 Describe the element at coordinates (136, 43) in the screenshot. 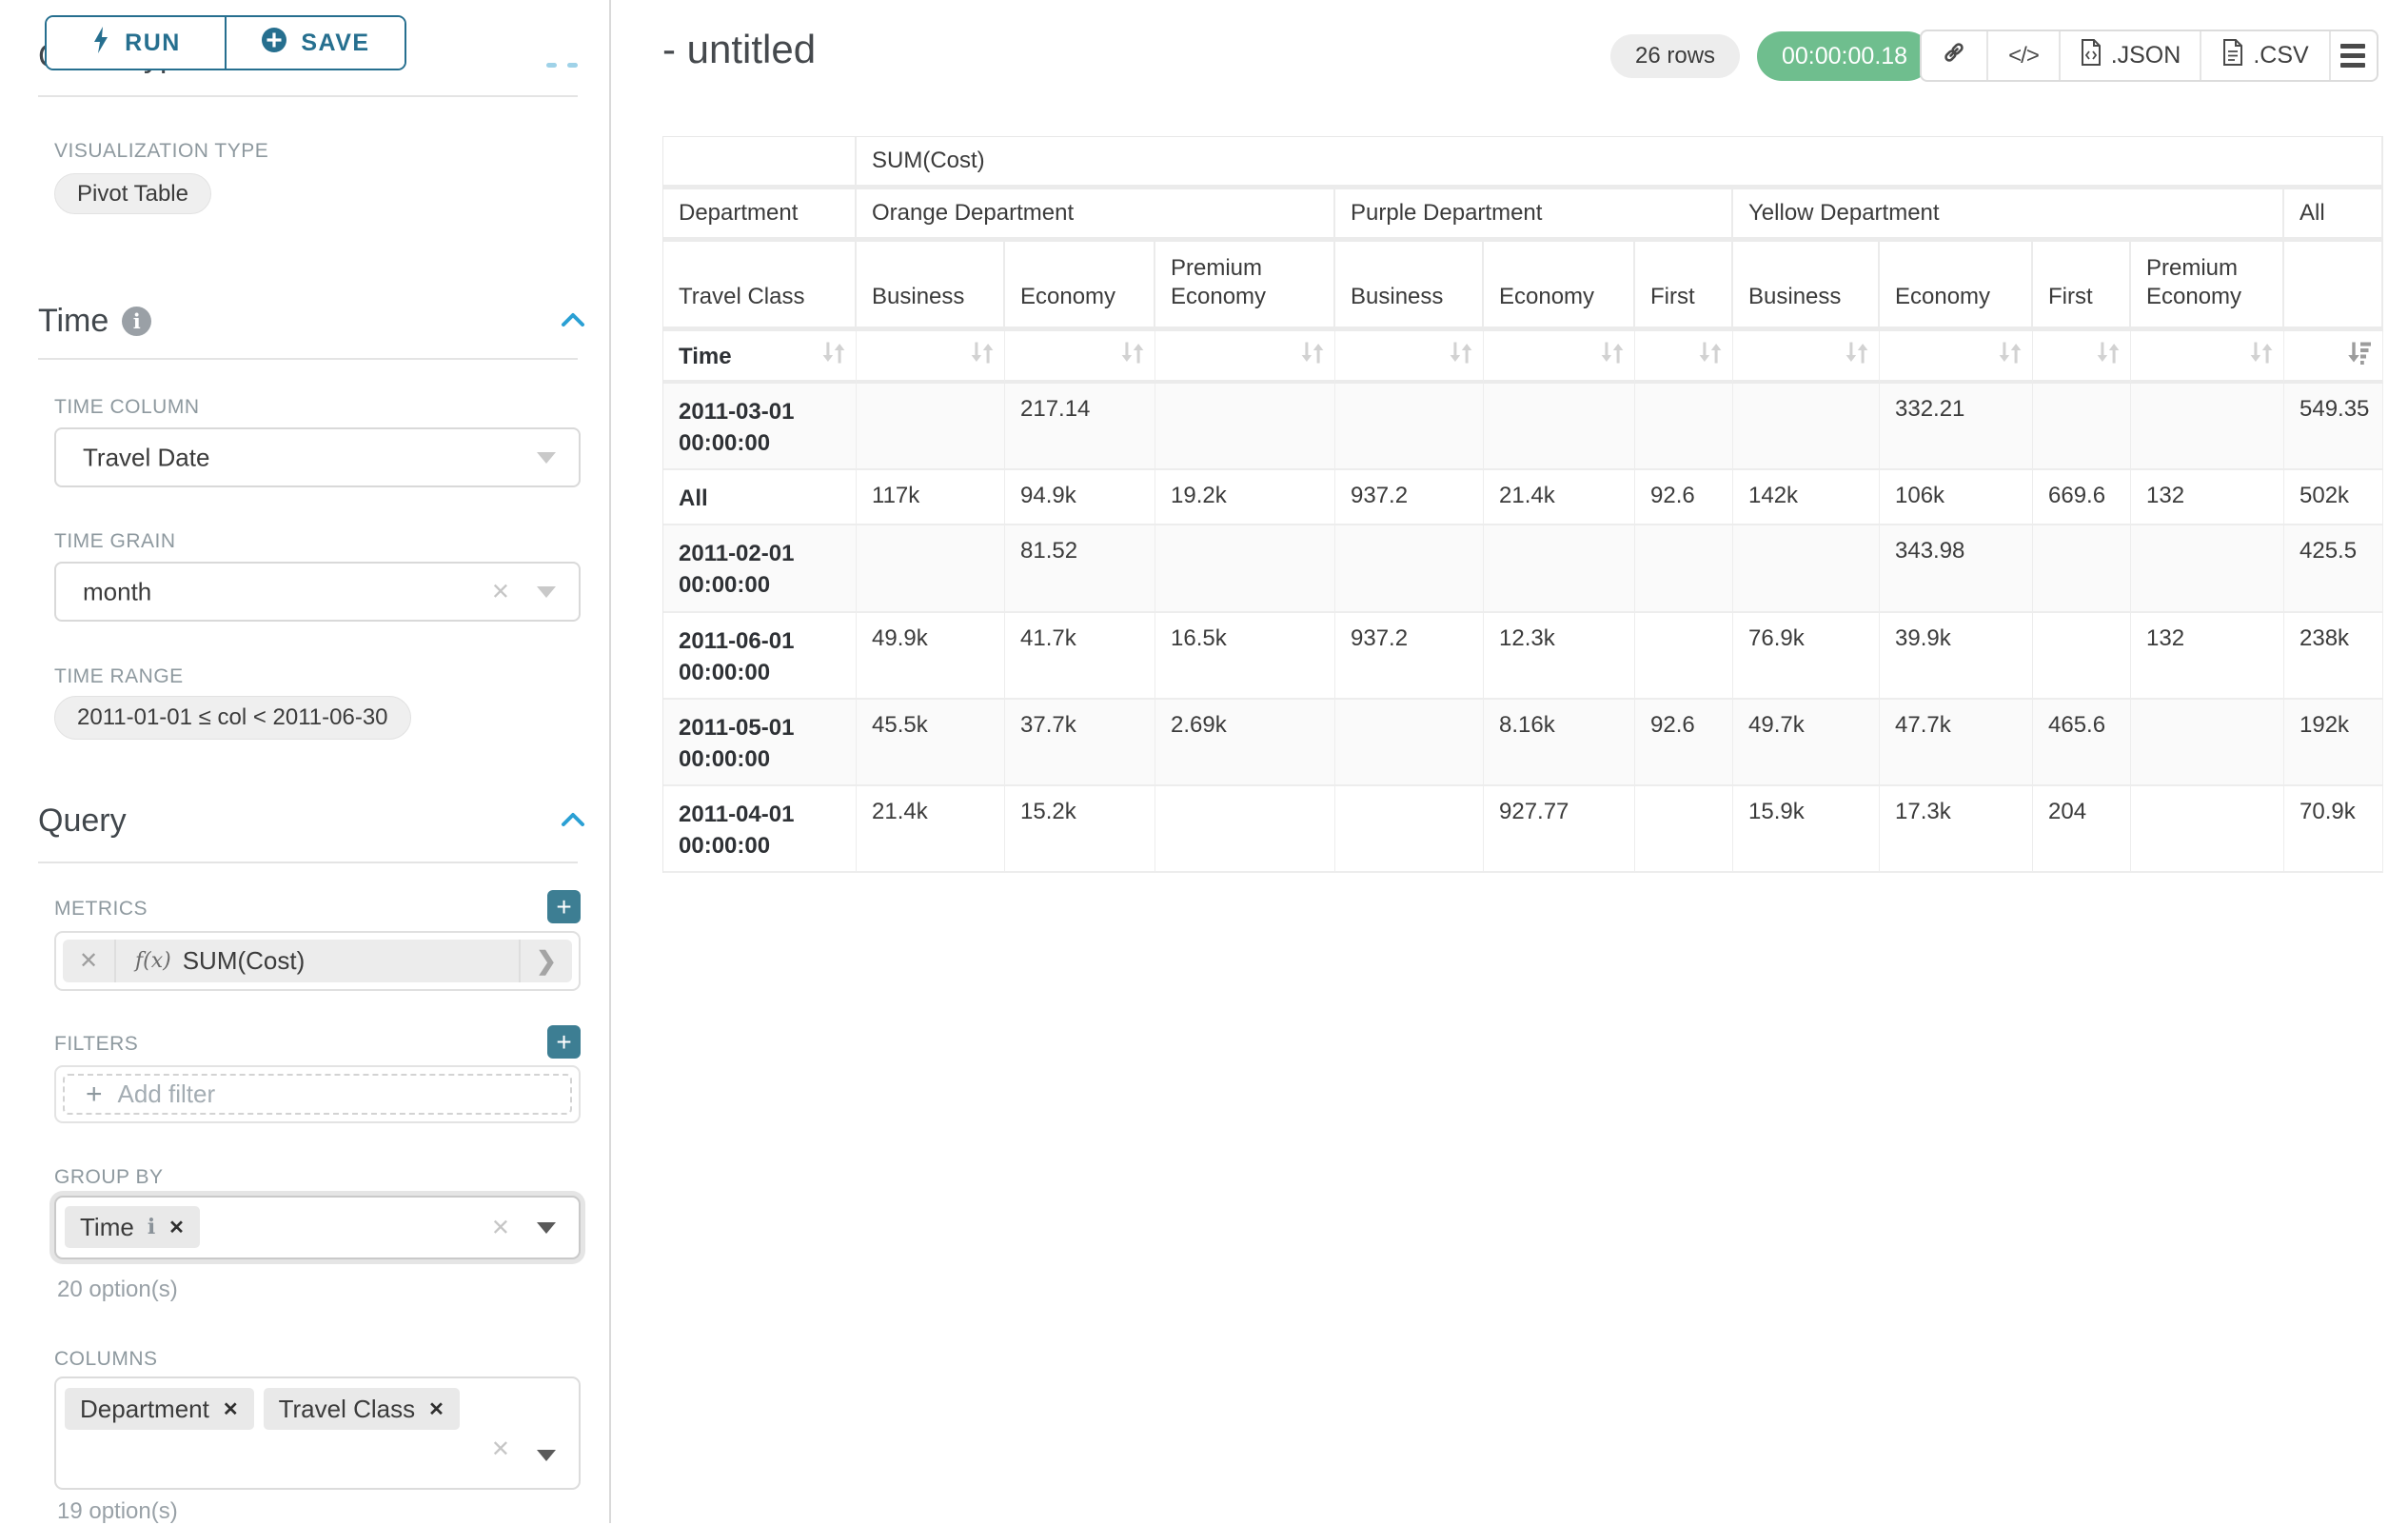

I see `run-button: RUN` at that location.